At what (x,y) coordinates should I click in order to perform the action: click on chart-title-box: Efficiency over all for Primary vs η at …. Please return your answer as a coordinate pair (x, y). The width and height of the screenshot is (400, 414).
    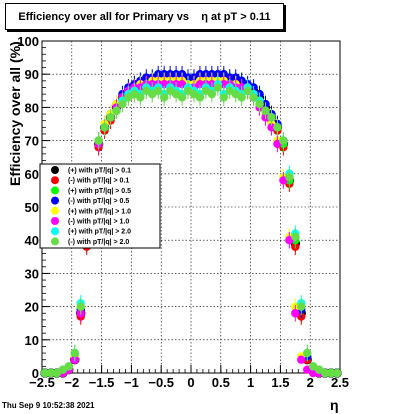
    Looking at the image, I should click on (144, 16).